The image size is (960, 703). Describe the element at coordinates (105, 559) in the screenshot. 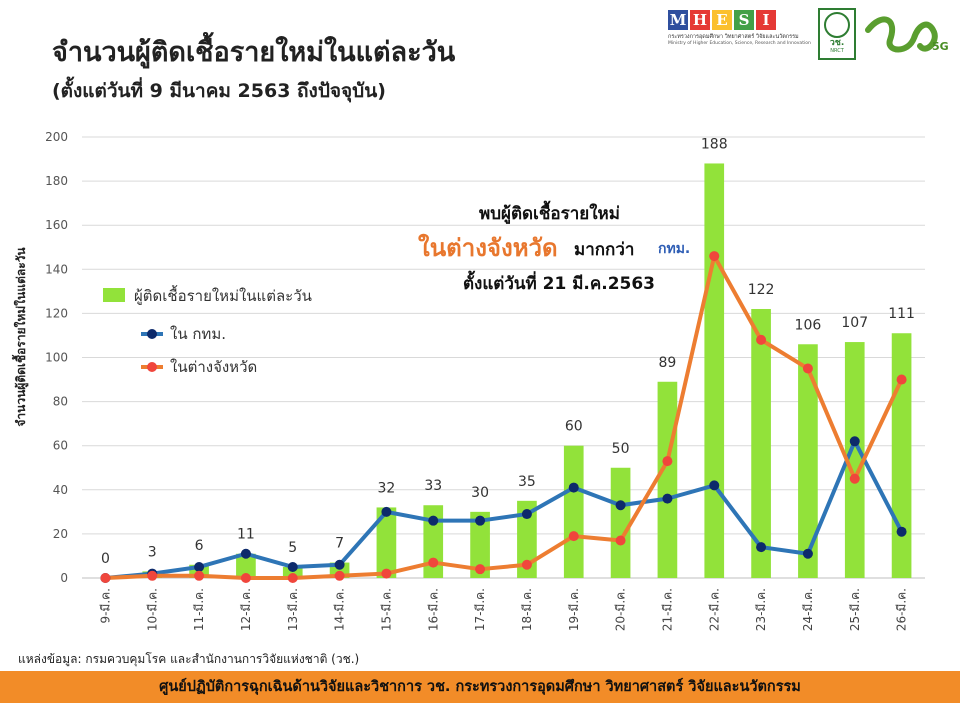

I see `bar-data-label: 0` at that location.